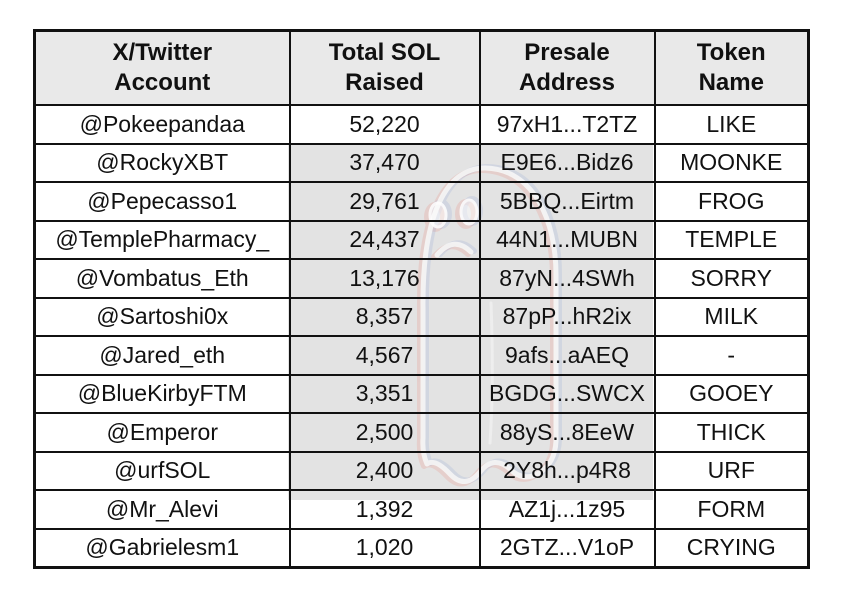 Image resolution: width=850 pixels, height=603 pixels. Describe the element at coordinates (567, 470) in the screenshot. I see `address-cell: 2Y8h...p4R8` at that location.